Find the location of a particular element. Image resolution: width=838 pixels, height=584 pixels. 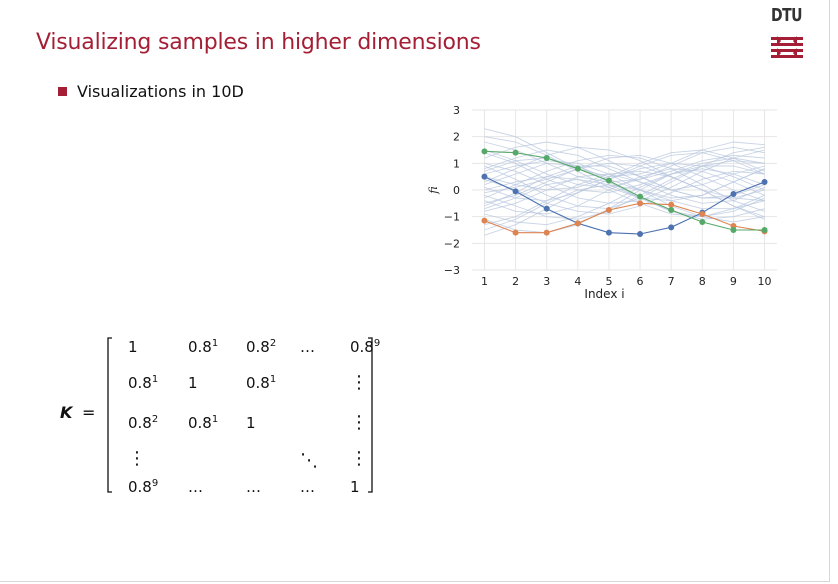

x-tick-label: 9 is located at coordinates (733, 281).